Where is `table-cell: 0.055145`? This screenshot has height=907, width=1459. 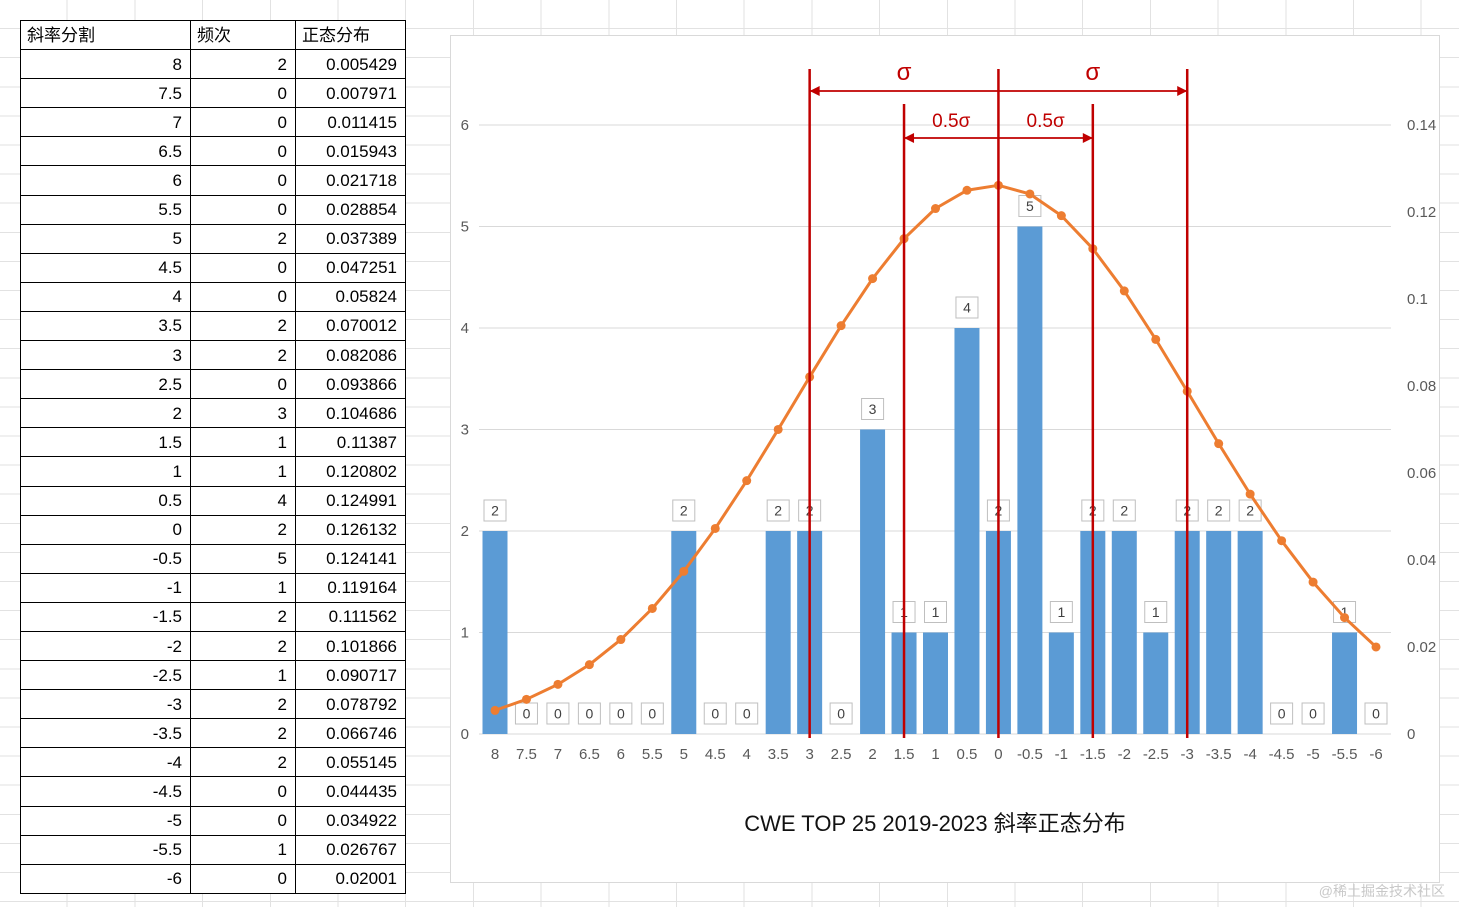
table-cell: 0.055145 is located at coordinates (350, 762).